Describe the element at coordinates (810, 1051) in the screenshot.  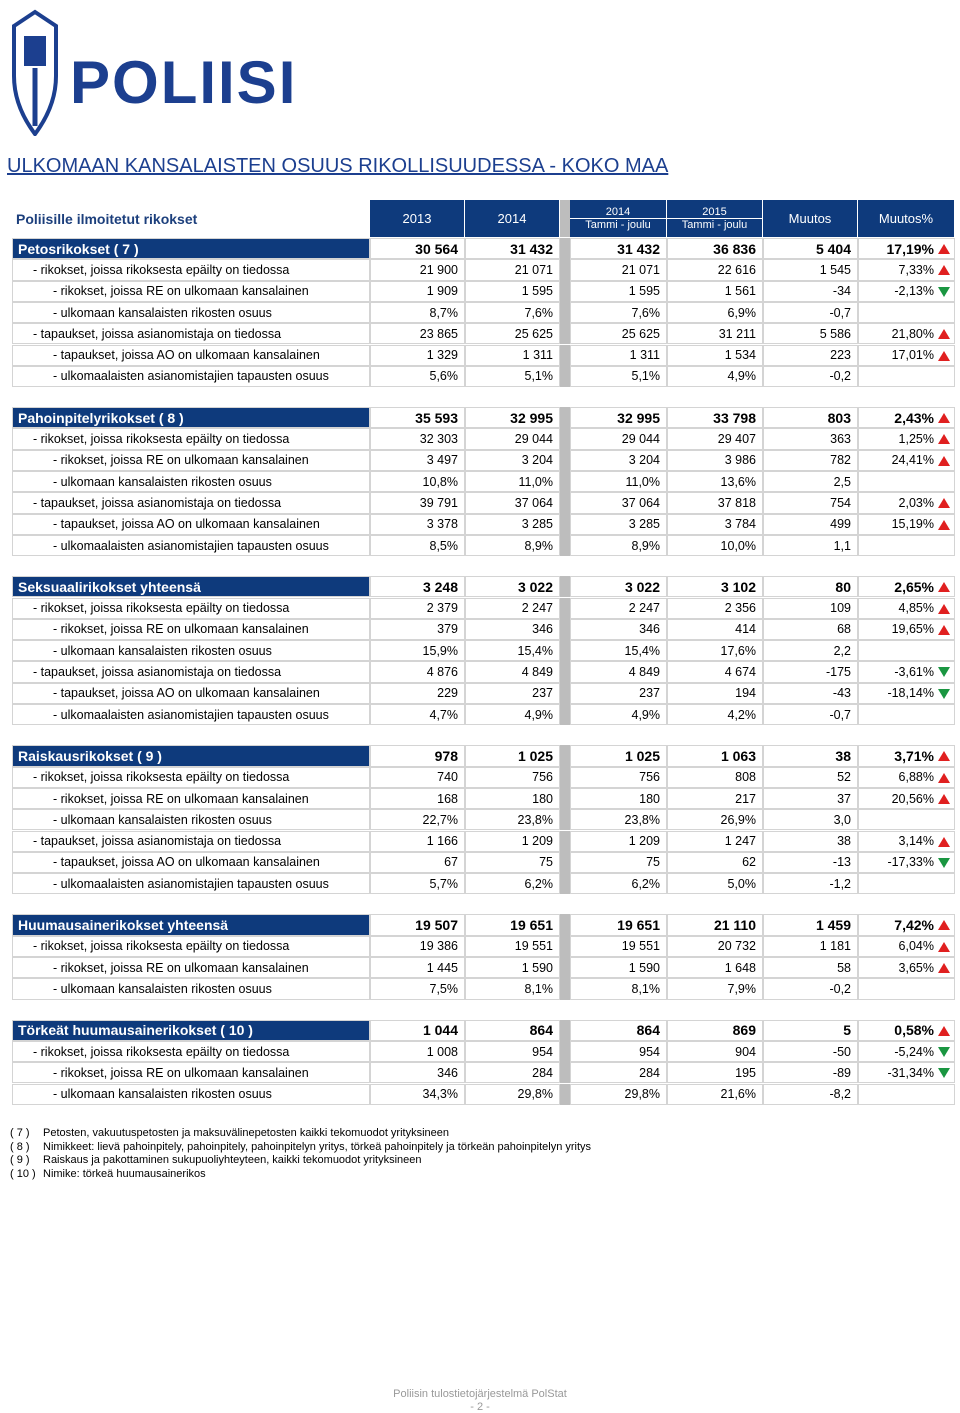
I see `value-cell: -50` at that location.